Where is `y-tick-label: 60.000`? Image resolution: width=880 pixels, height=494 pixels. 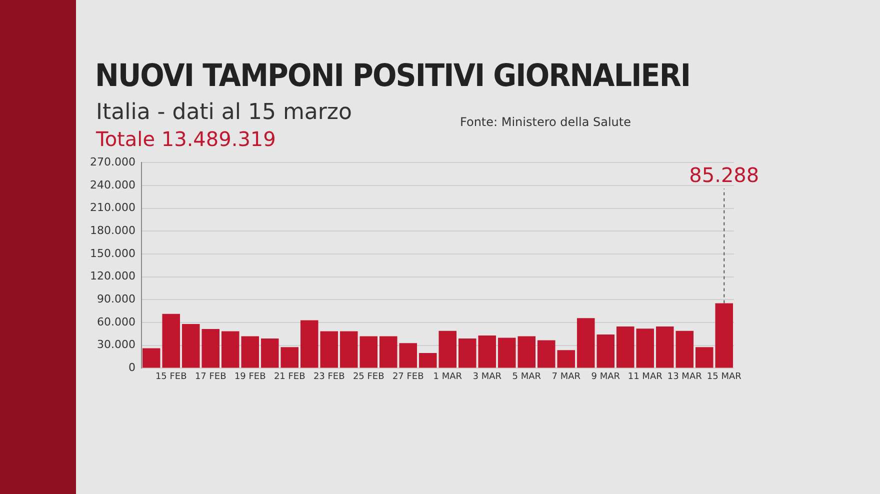 y-tick-label: 60.000 is located at coordinates (116, 321).